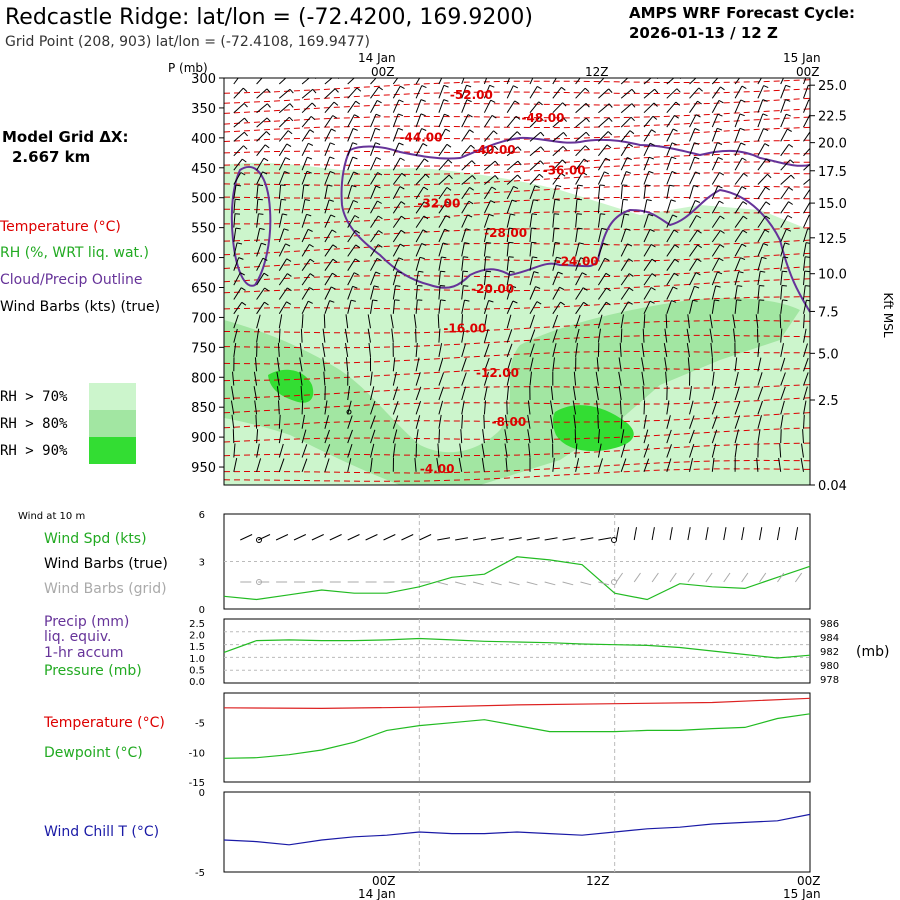  Describe the element at coordinates (60, 227) in the screenshot. I see `legend-temperature: Temperature (°C)` at that location.